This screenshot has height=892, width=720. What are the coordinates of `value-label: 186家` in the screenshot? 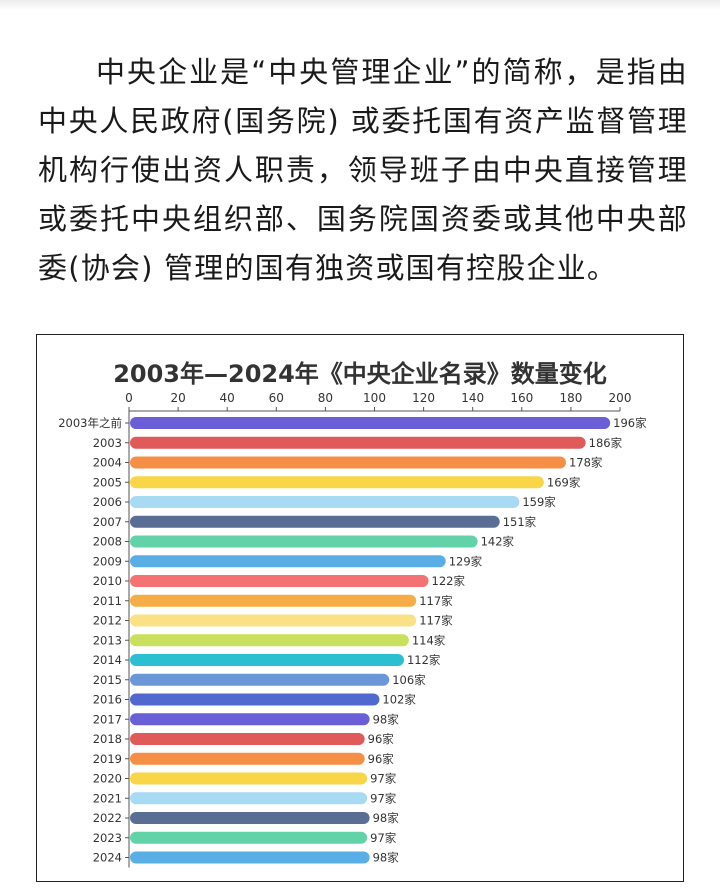 It's located at (606, 443).